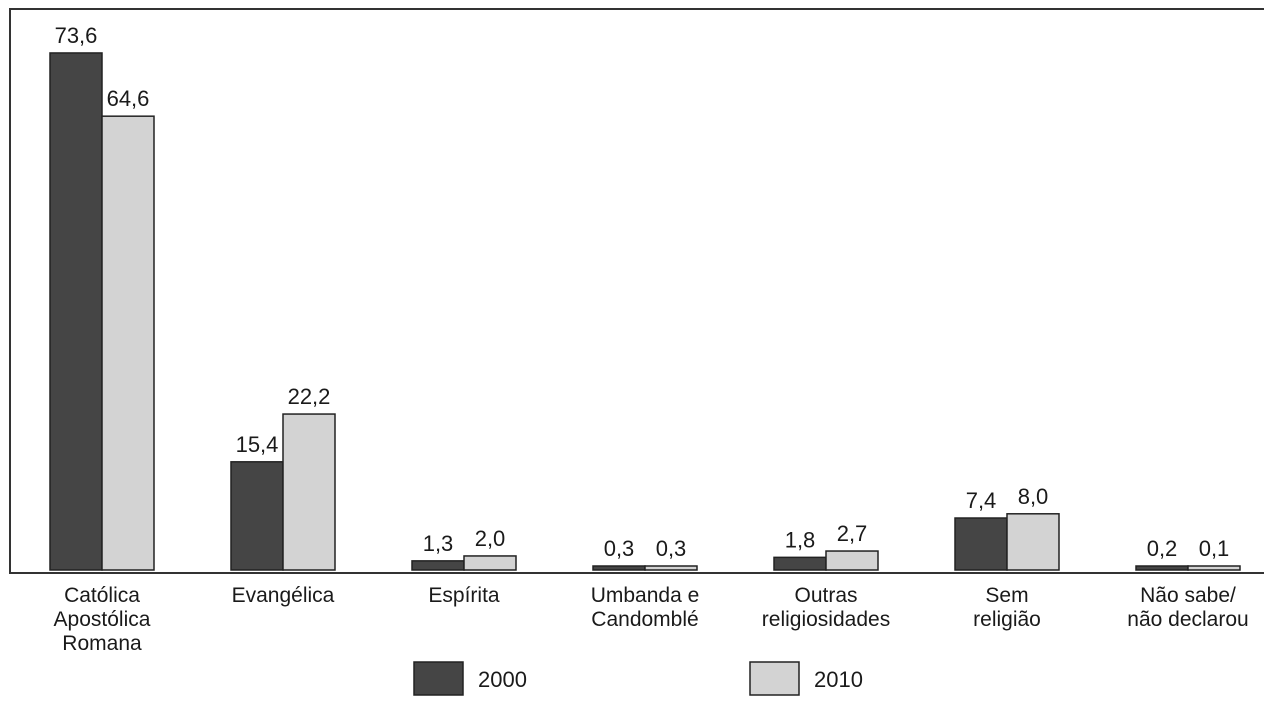 This screenshot has height=703, width=1264. I want to click on legend-label-2000: 2000, so click(502, 679).